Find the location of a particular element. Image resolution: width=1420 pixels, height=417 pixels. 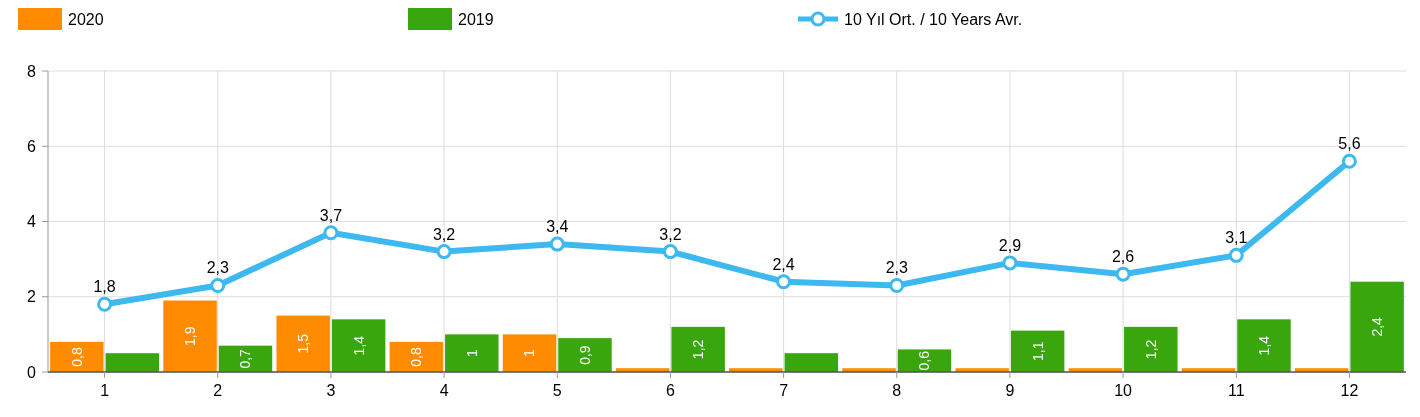

data-label: 3,4 is located at coordinates (557, 227).